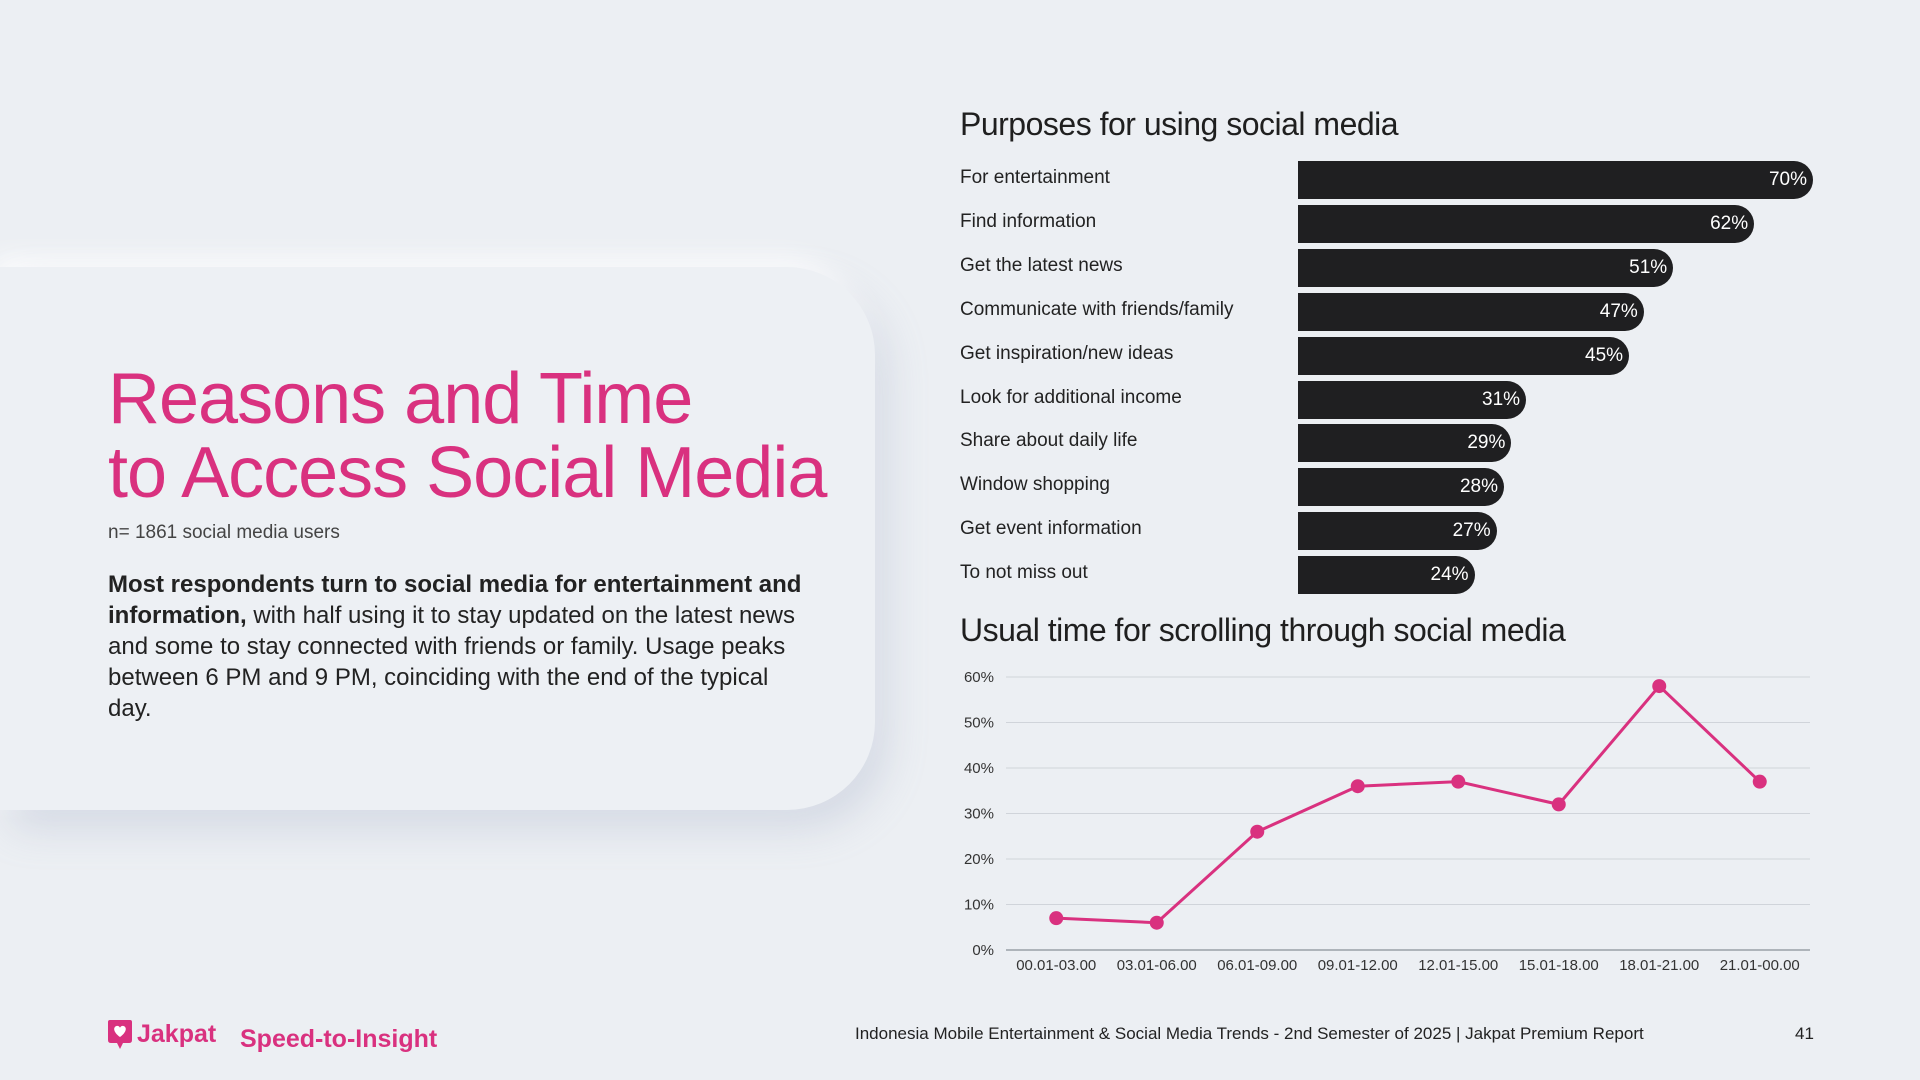 The width and height of the screenshot is (1920, 1080). I want to click on bar-row: To not miss out 24%, so click(1390, 575).